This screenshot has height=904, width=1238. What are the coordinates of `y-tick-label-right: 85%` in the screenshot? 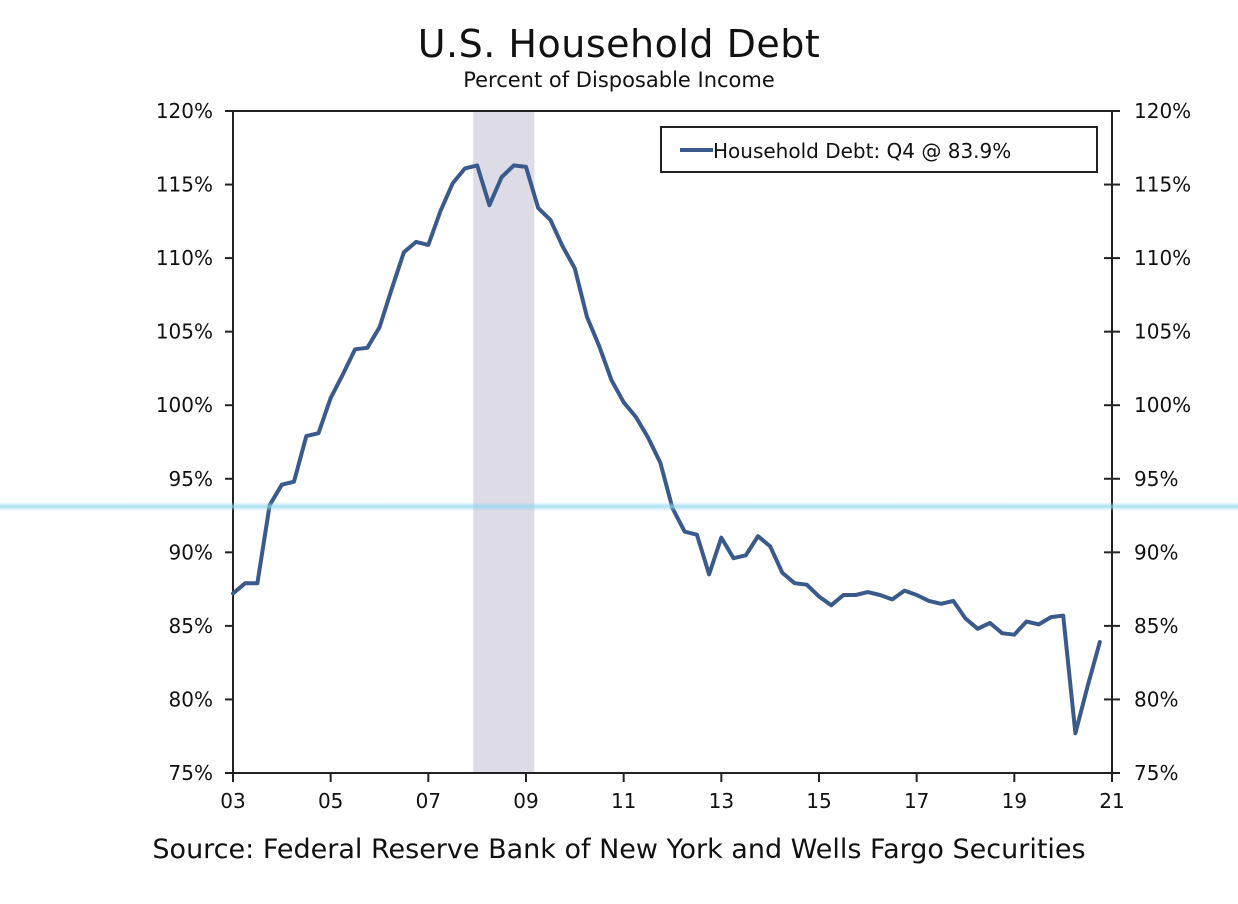 It's located at (1156, 626).